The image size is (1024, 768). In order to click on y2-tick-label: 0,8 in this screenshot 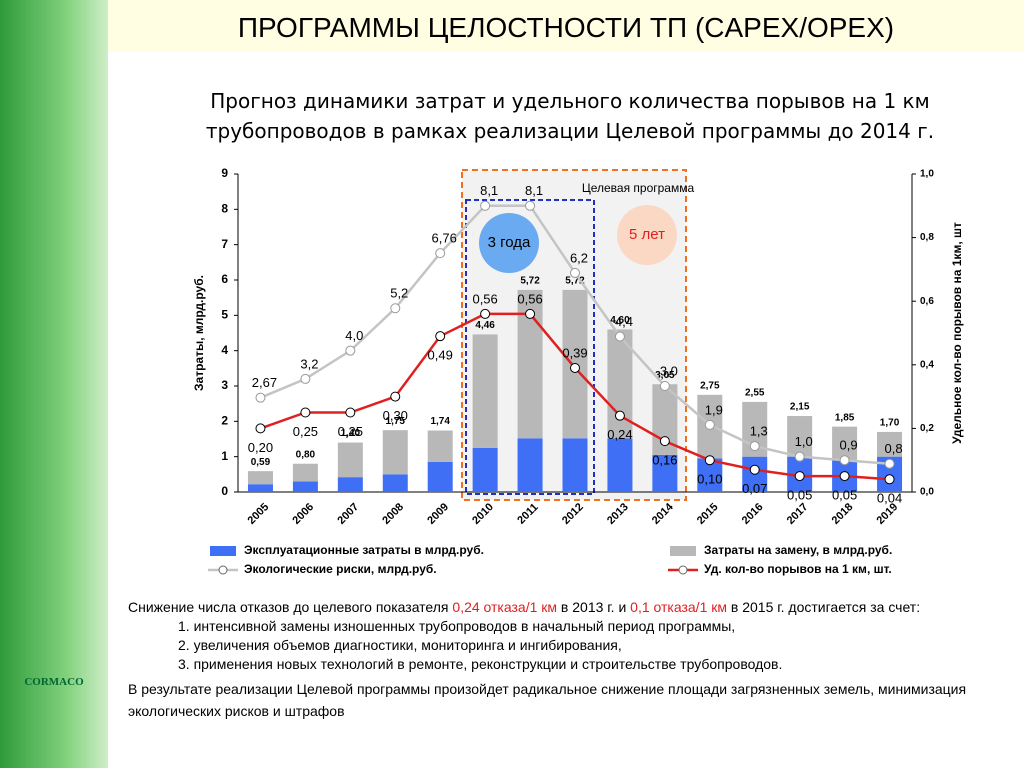, I will do `click(927, 237)`.